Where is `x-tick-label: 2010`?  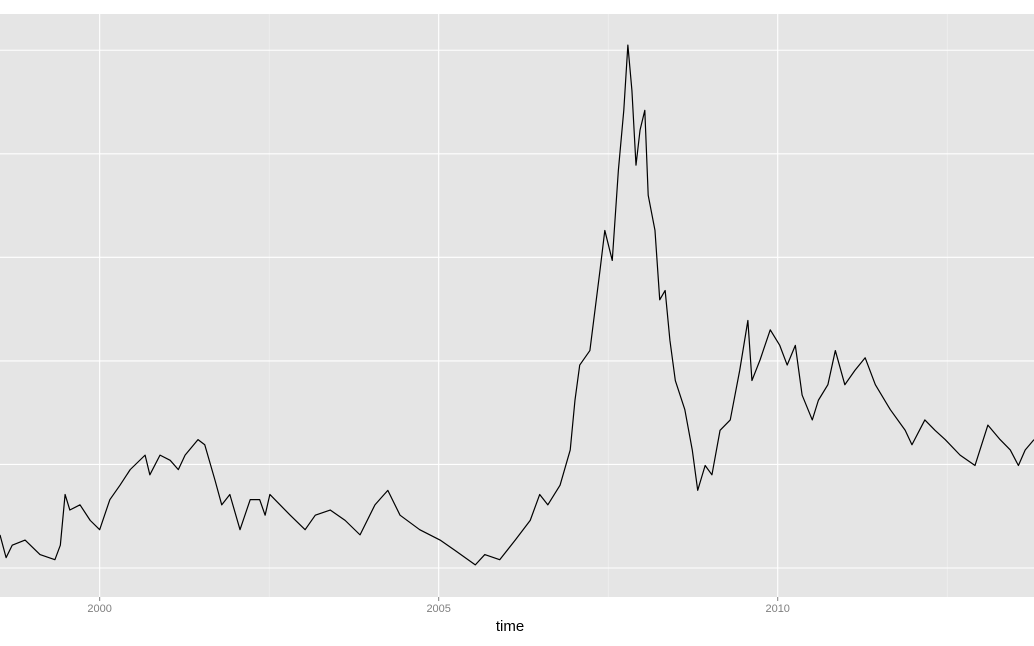
x-tick-label: 2010 is located at coordinates (777, 609).